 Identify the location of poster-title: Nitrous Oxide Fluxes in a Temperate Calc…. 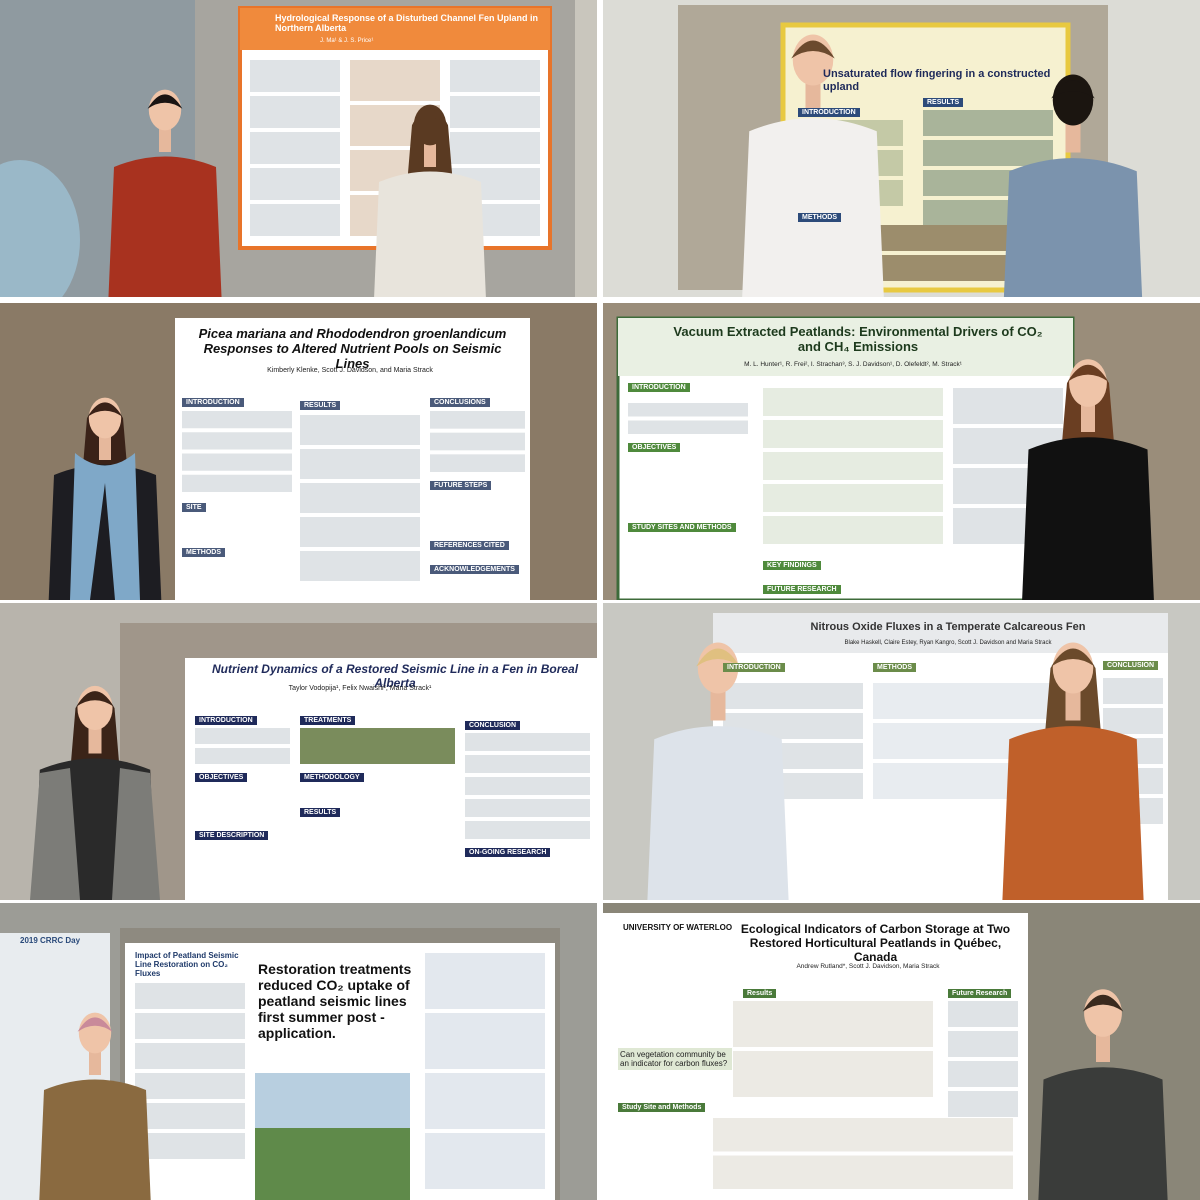
(948, 627).